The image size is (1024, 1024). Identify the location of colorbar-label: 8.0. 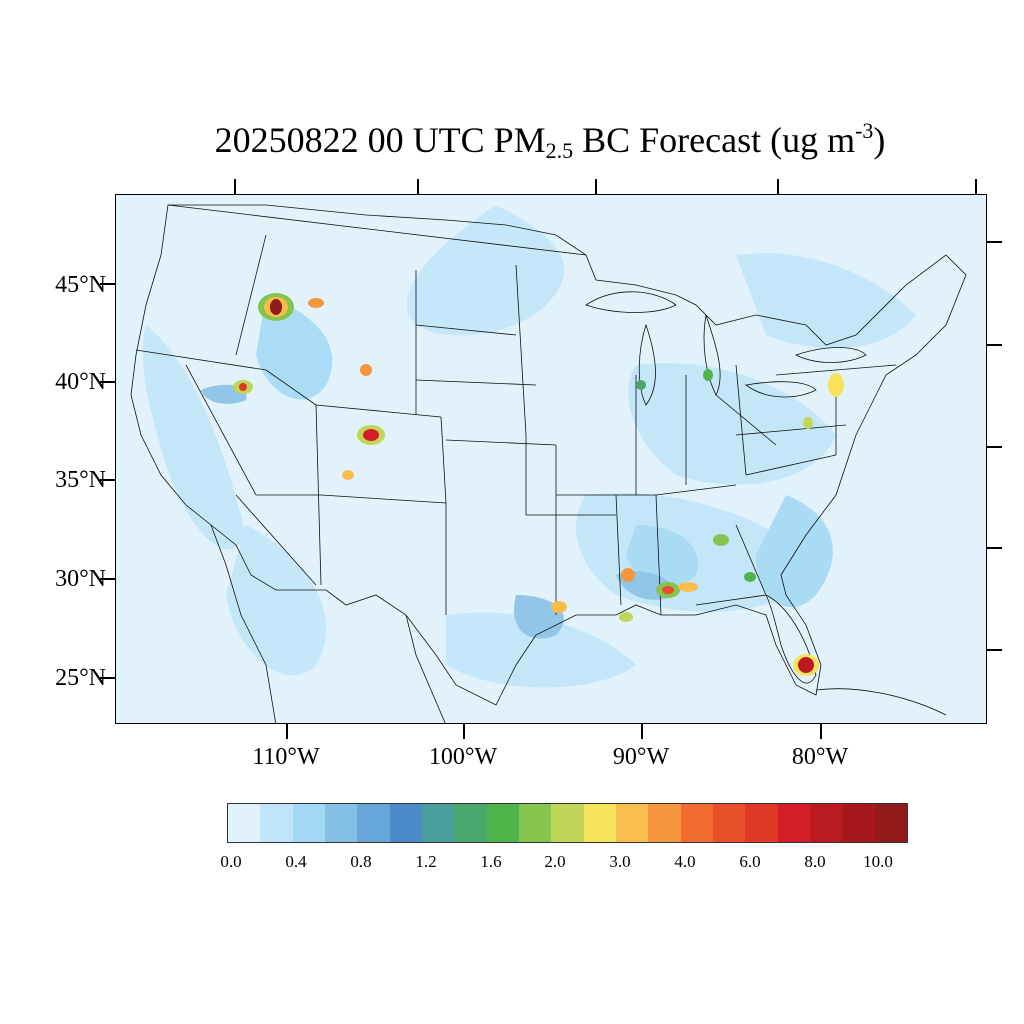
(815, 861).